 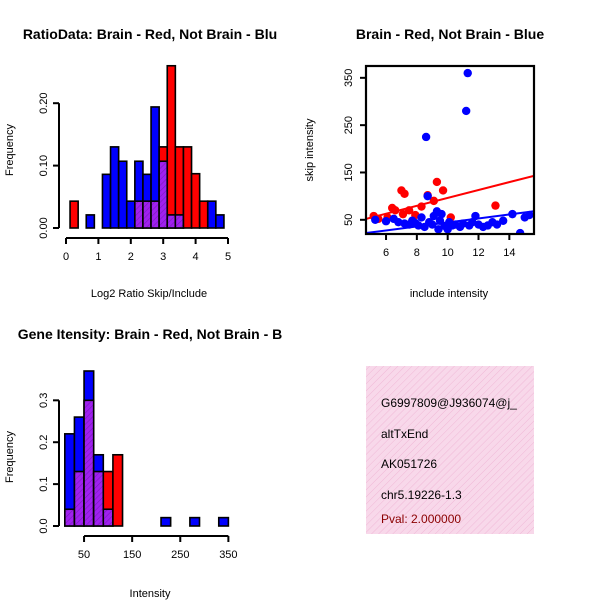 I want to click on x-tick-label-0: 3, so click(x=163, y=257).